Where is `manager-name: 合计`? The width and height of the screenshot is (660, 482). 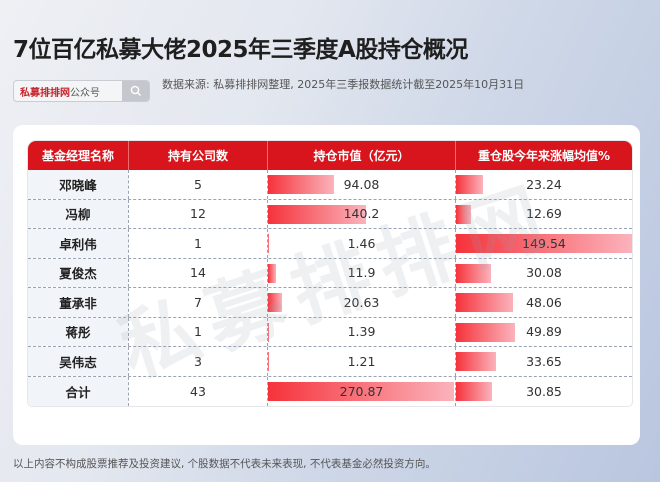
manager-name: 合计 is located at coordinates (78, 391).